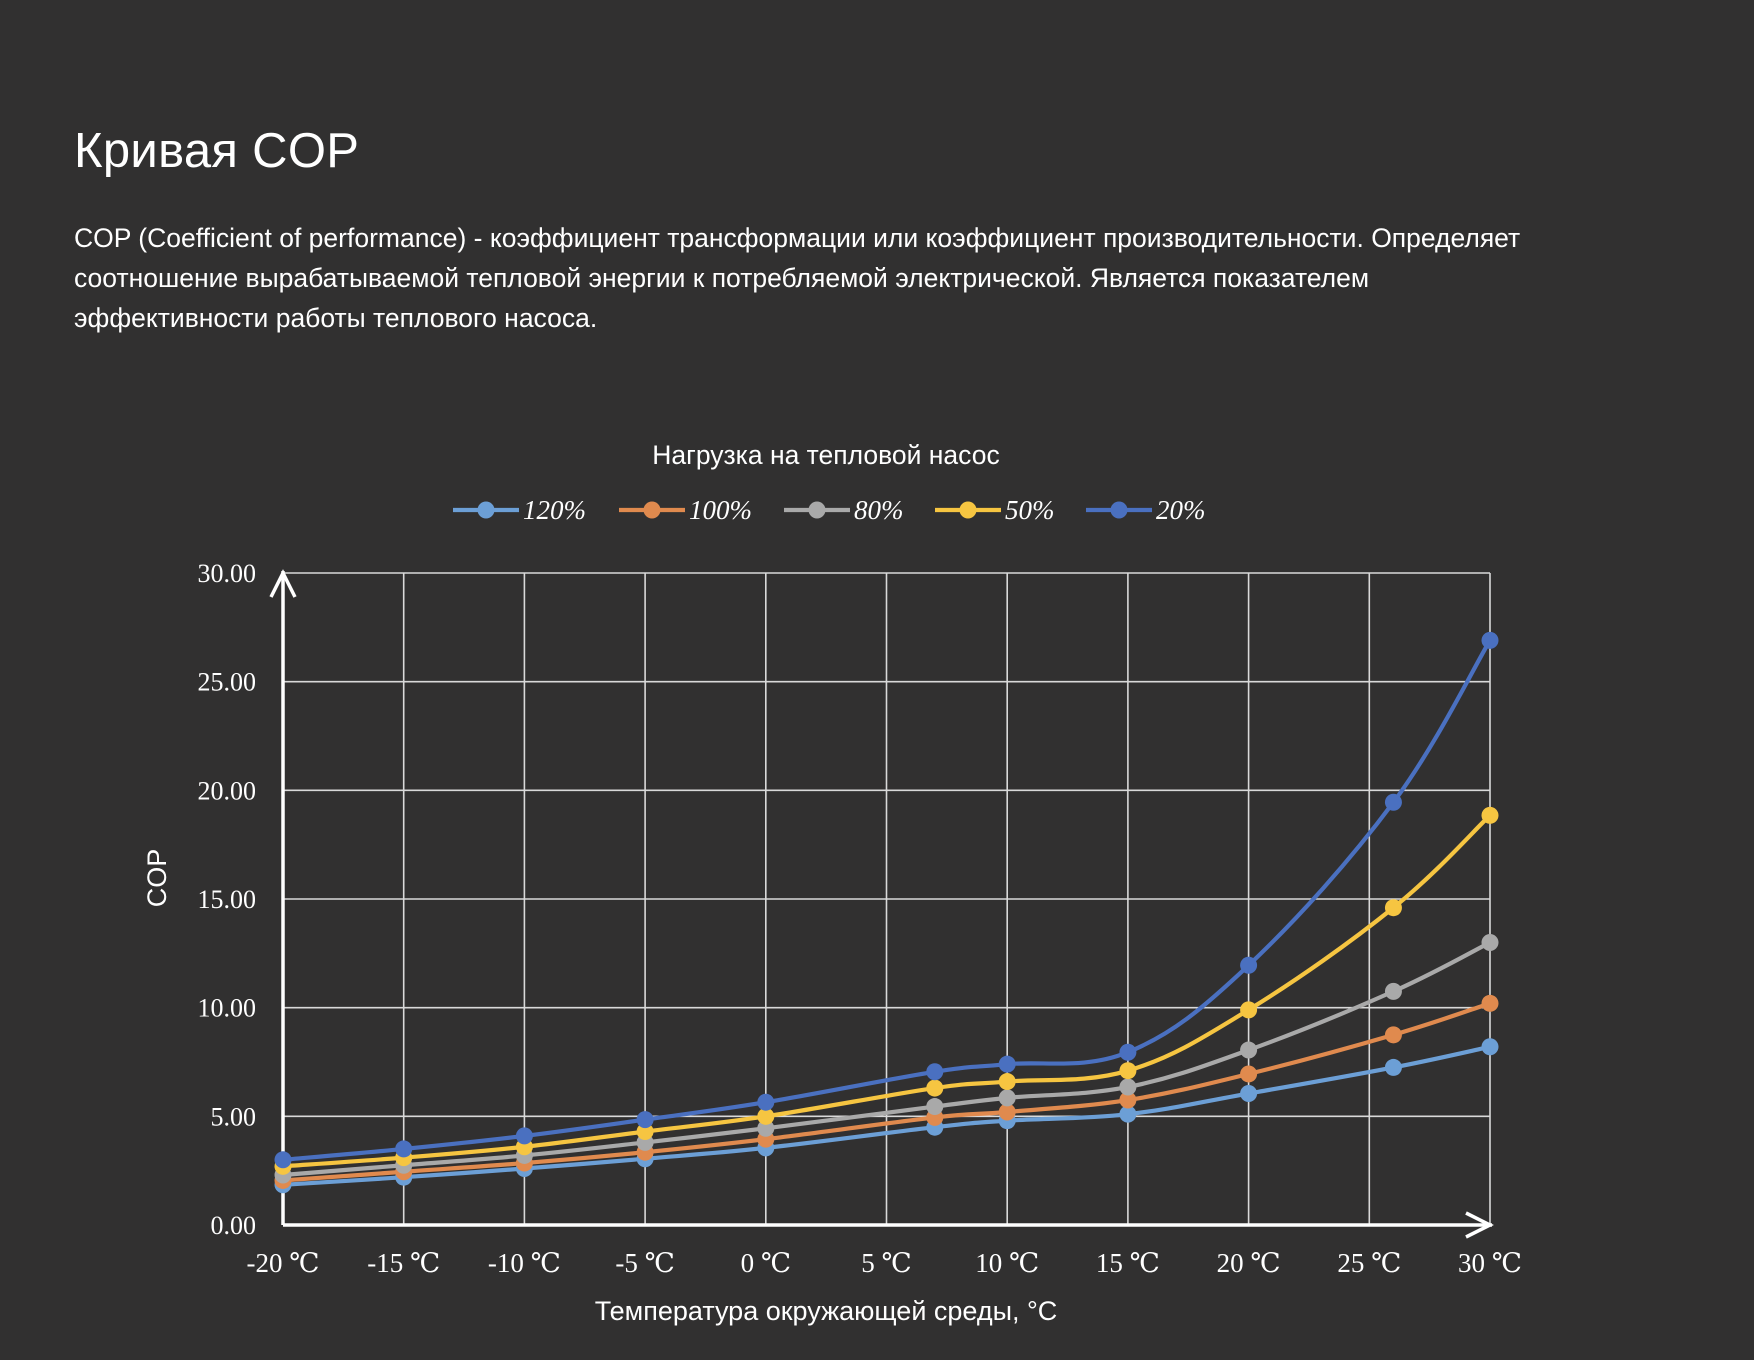 This screenshot has width=1754, height=1360. What do you see at coordinates (1181, 510) in the screenshot?
I see `legend-label: 20%` at bounding box center [1181, 510].